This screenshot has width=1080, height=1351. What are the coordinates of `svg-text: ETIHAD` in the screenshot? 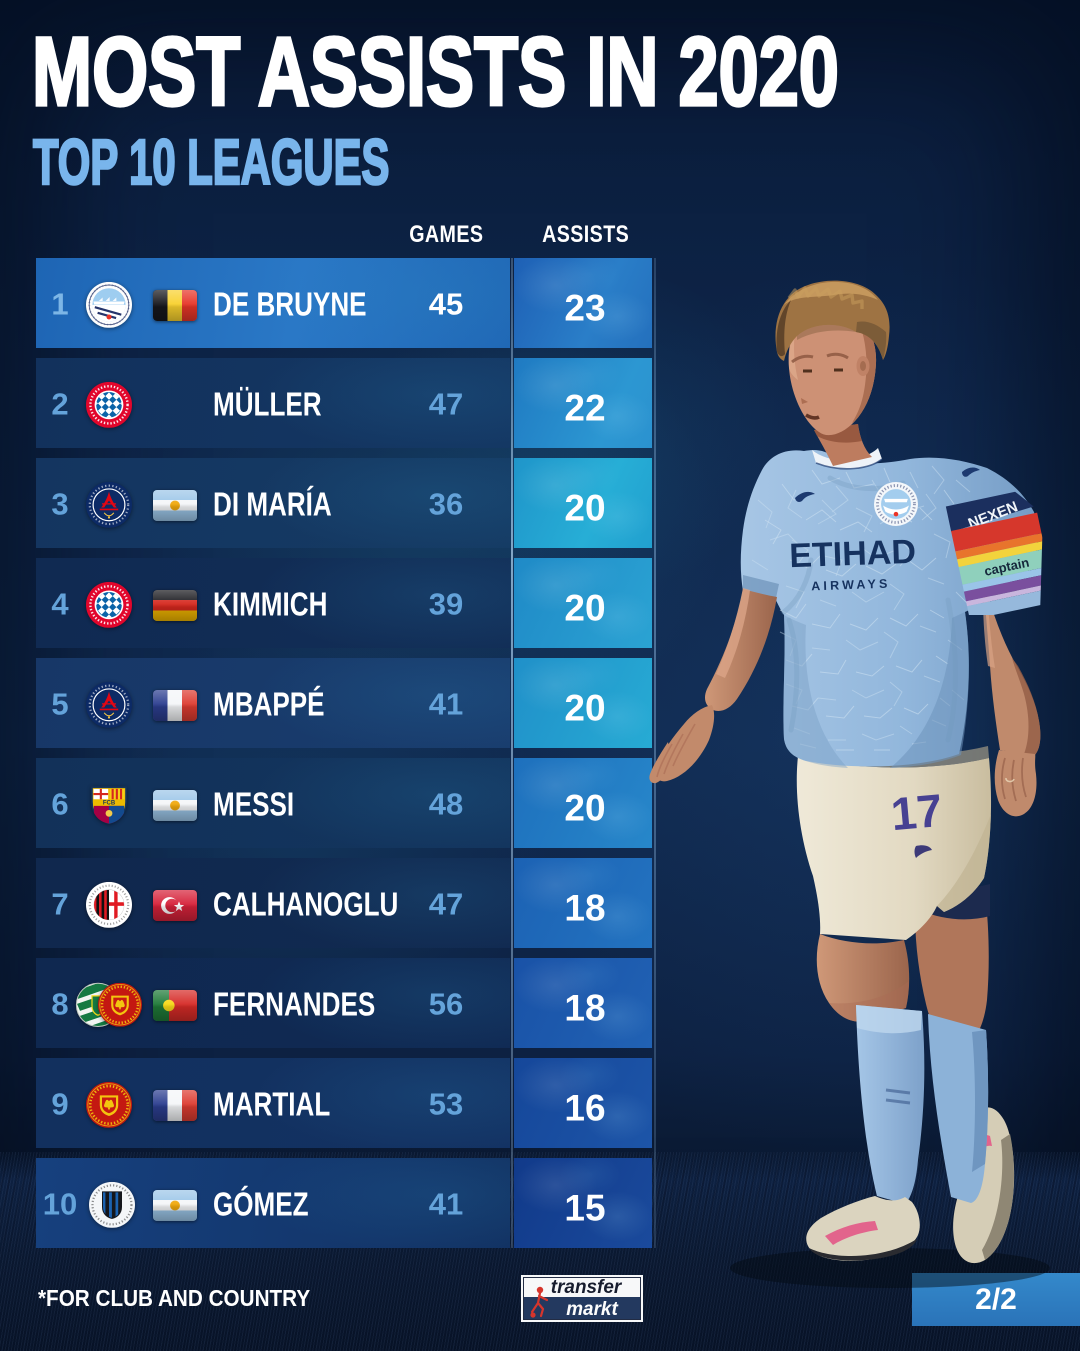 It's located at (853, 554).